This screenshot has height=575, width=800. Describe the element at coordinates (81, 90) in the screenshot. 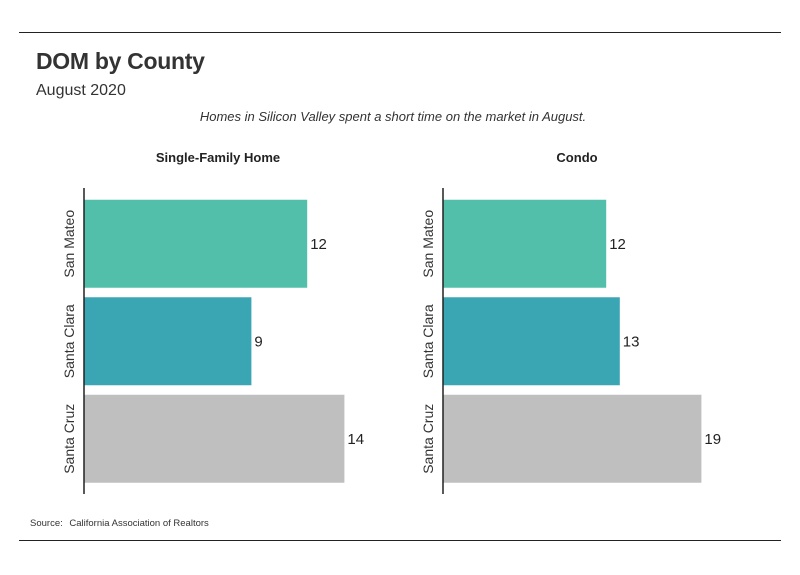

I see `chart-subtitle: August 2020` at that location.